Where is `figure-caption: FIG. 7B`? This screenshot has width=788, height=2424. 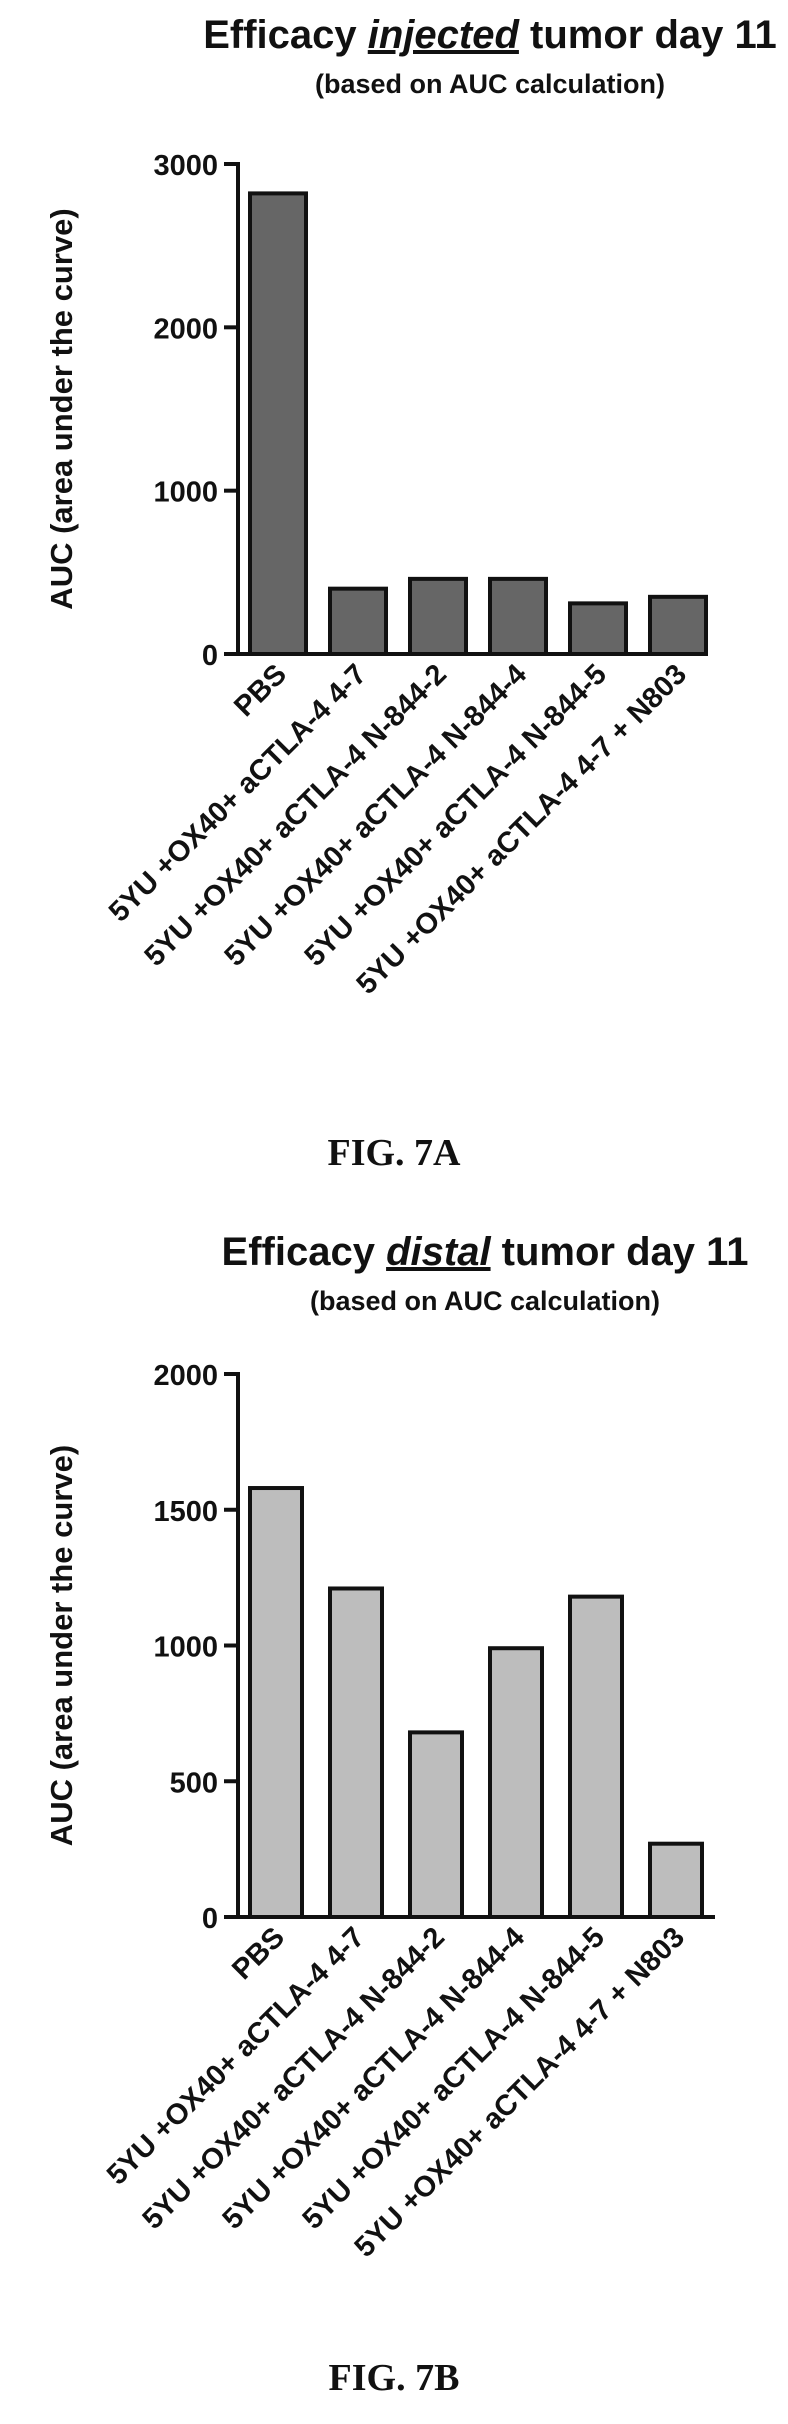 figure-caption: FIG. 7B is located at coordinates (394, 2378).